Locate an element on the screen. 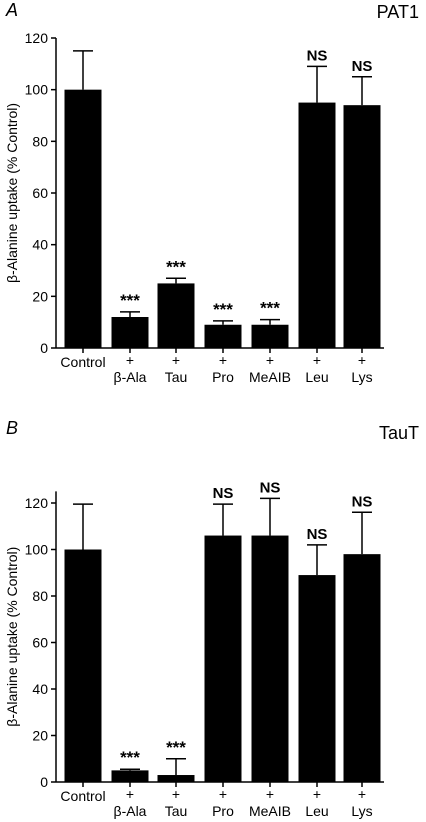 The height and width of the screenshot is (822, 426). chart-title: TauT is located at coordinates (399, 433).